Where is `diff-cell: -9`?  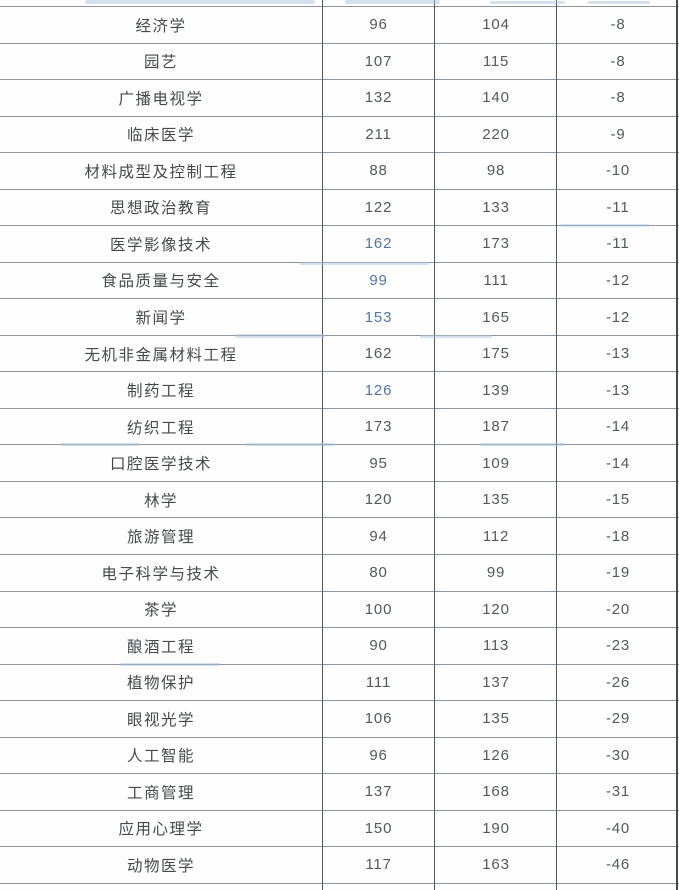 diff-cell: -9 is located at coordinates (618, 134).